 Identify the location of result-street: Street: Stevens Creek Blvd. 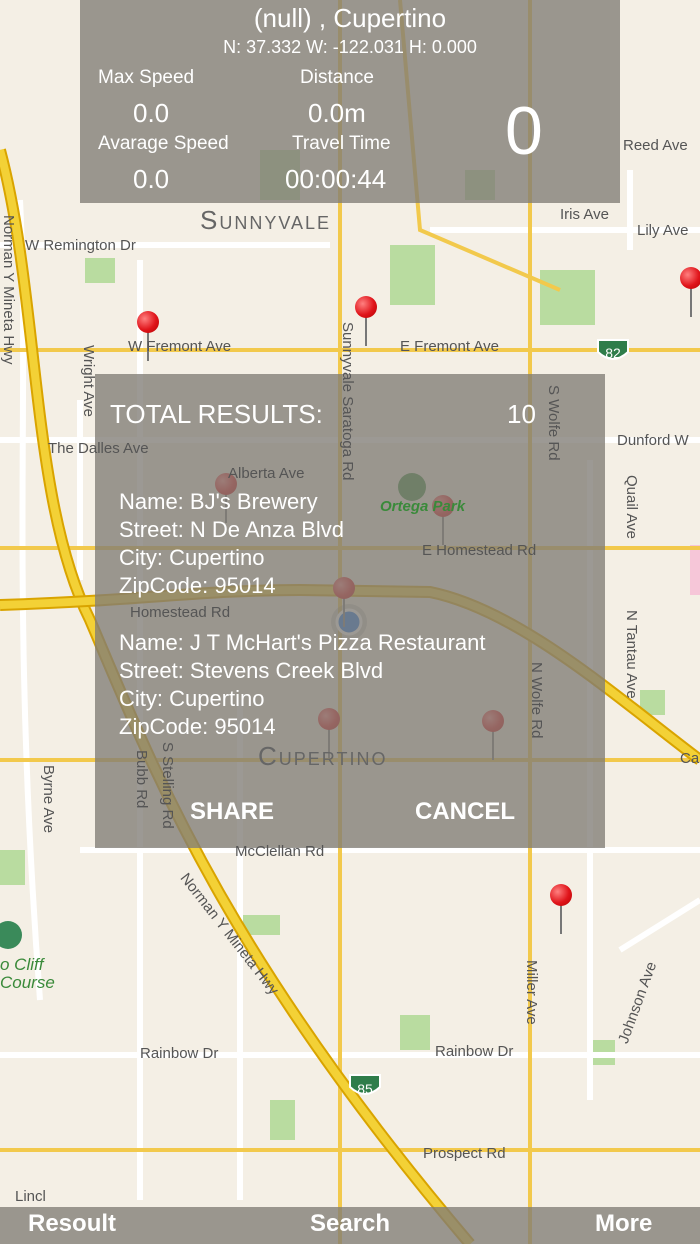
(251, 670).